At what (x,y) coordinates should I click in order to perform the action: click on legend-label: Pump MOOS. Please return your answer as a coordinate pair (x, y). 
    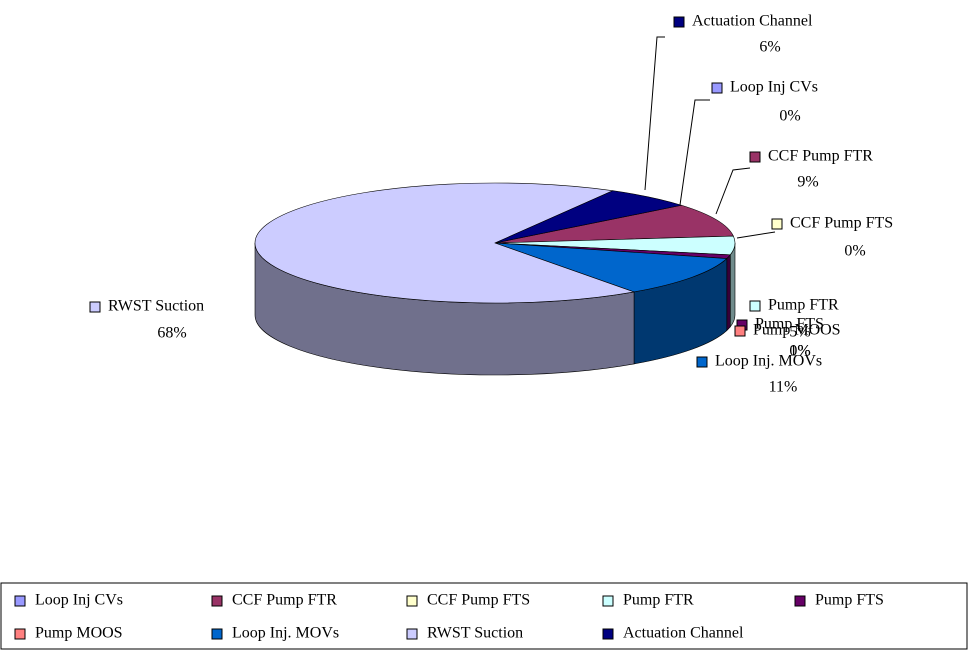
    Looking at the image, I should click on (79, 633).